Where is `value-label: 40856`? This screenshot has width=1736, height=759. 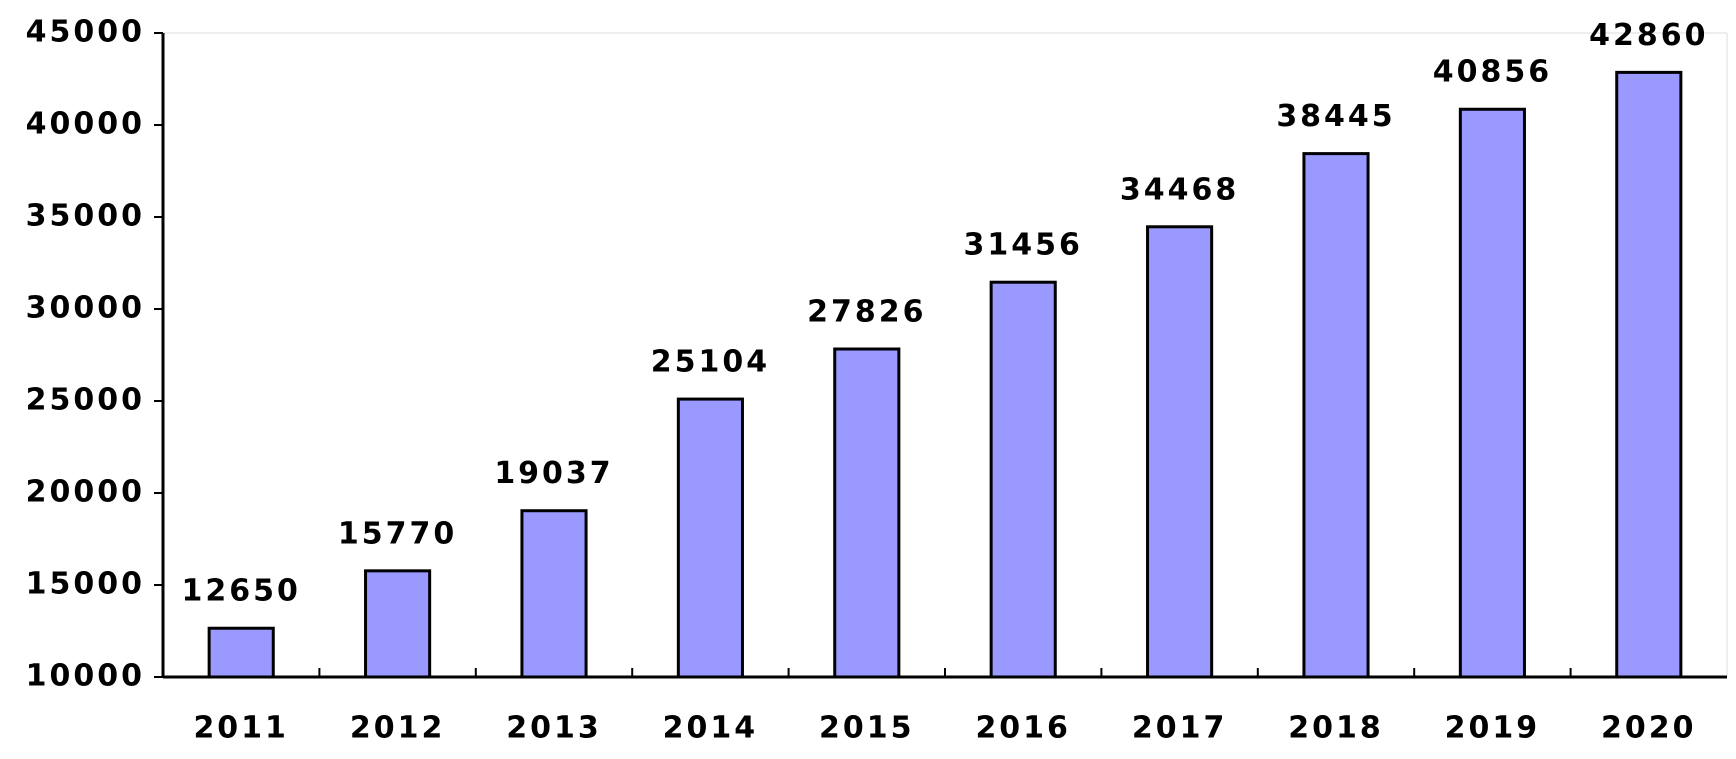
value-label: 40856 is located at coordinates (1492, 72).